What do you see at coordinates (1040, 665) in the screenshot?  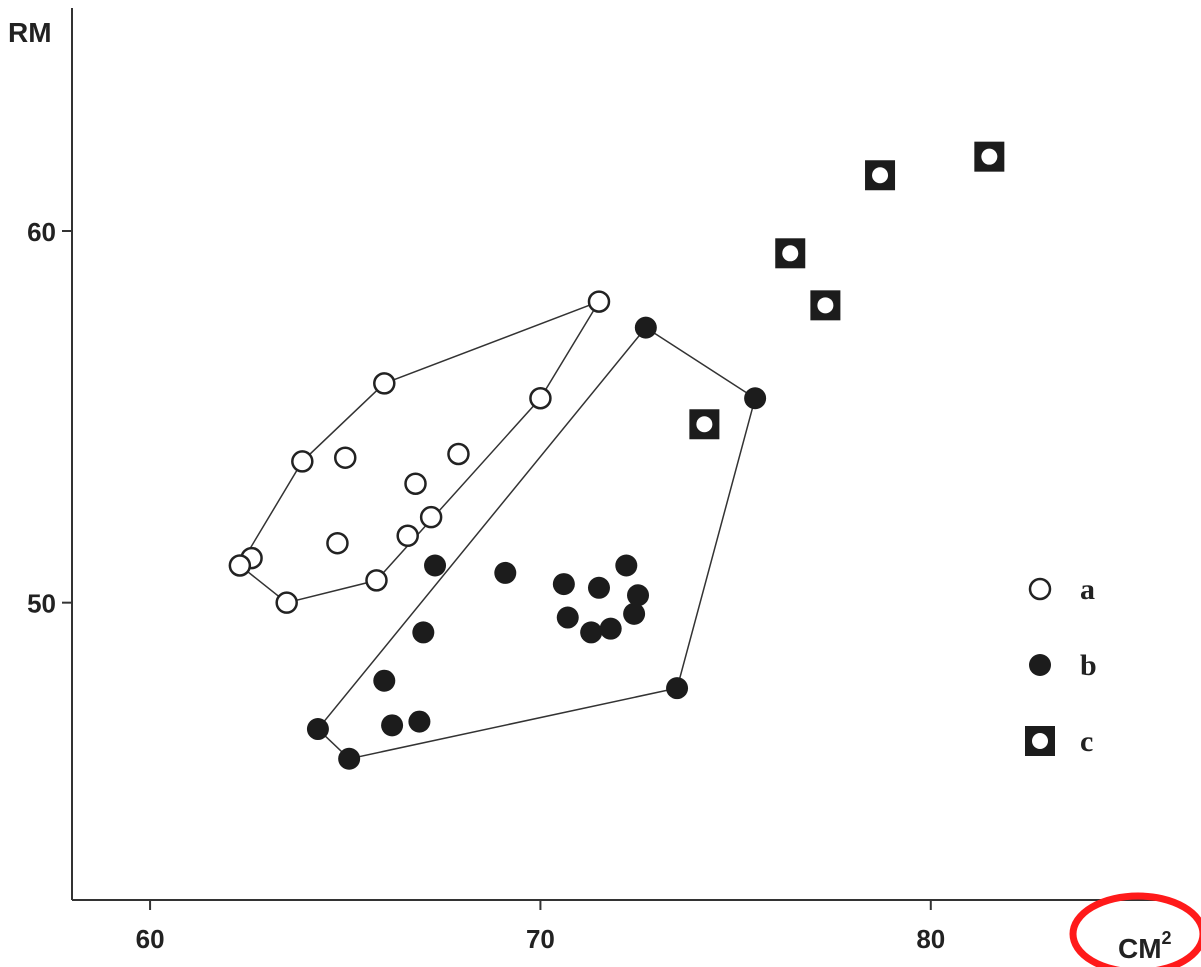 I see `legend-marker-b` at bounding box center [1040, 665].